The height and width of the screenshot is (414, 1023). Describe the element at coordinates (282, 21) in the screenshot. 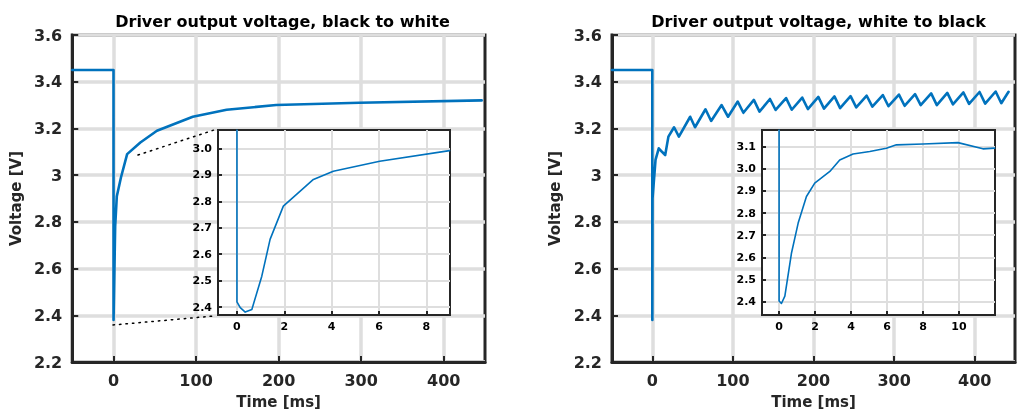

I see `chart-title: Driver output voltage, black to white` at that location.